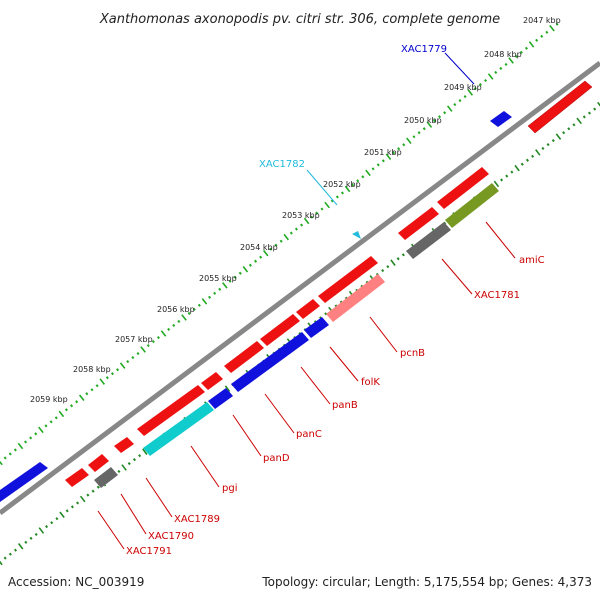 The image size is (600, 600). Describe the element at coordinates (423, 120) in the screenshot. I see `scale-label-2050: 2050 kbp` at that location.